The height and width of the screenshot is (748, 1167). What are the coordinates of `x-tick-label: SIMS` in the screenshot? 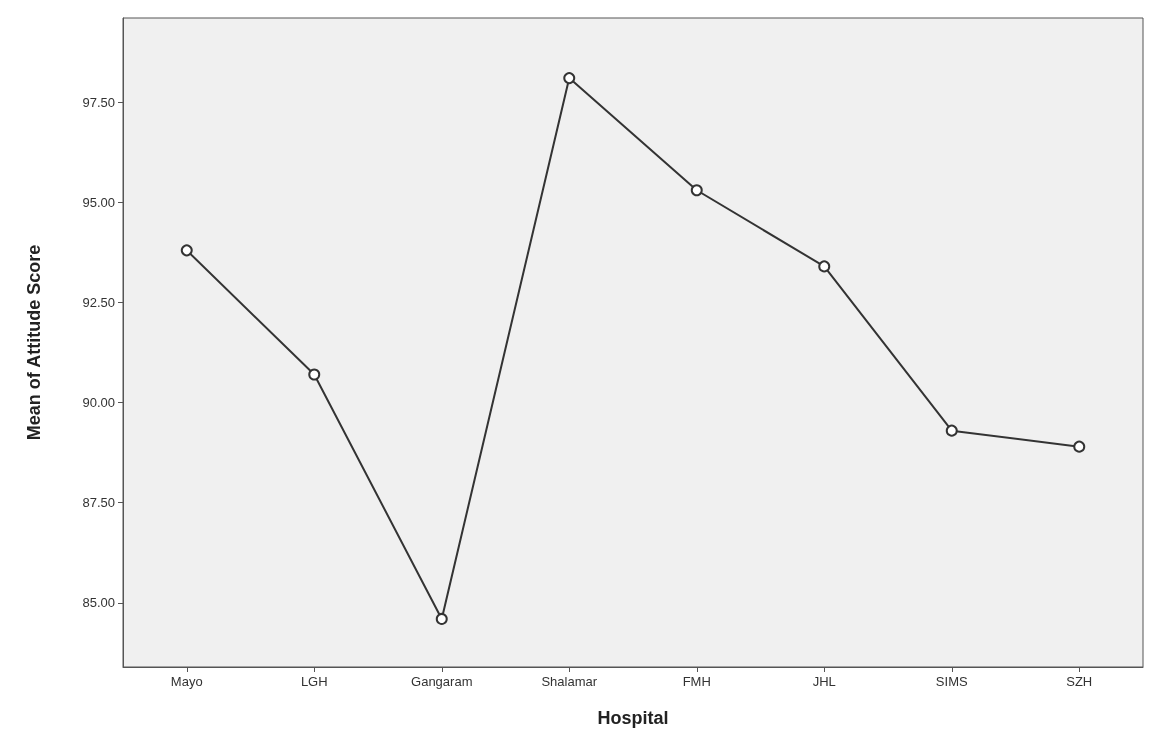 It's located at (951, 681).